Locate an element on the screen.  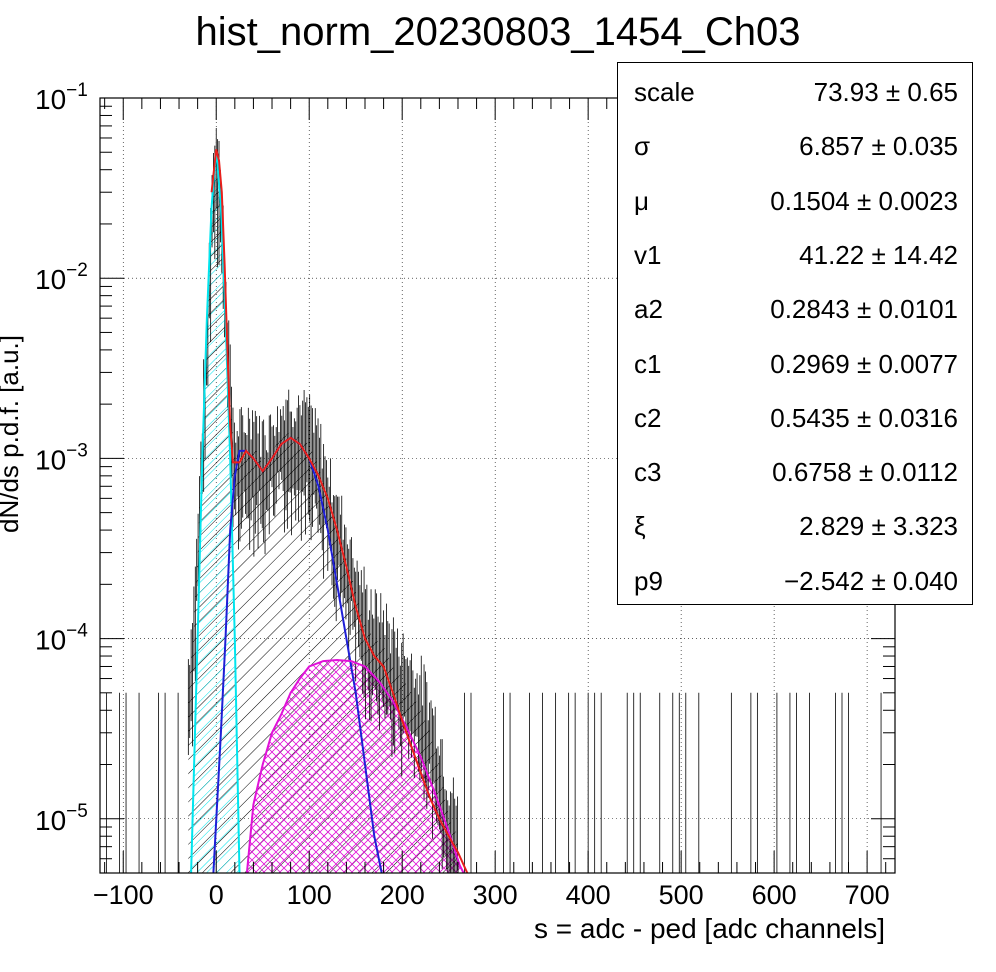
multi-photoelectron-fill is located at coordinates (355, 766).